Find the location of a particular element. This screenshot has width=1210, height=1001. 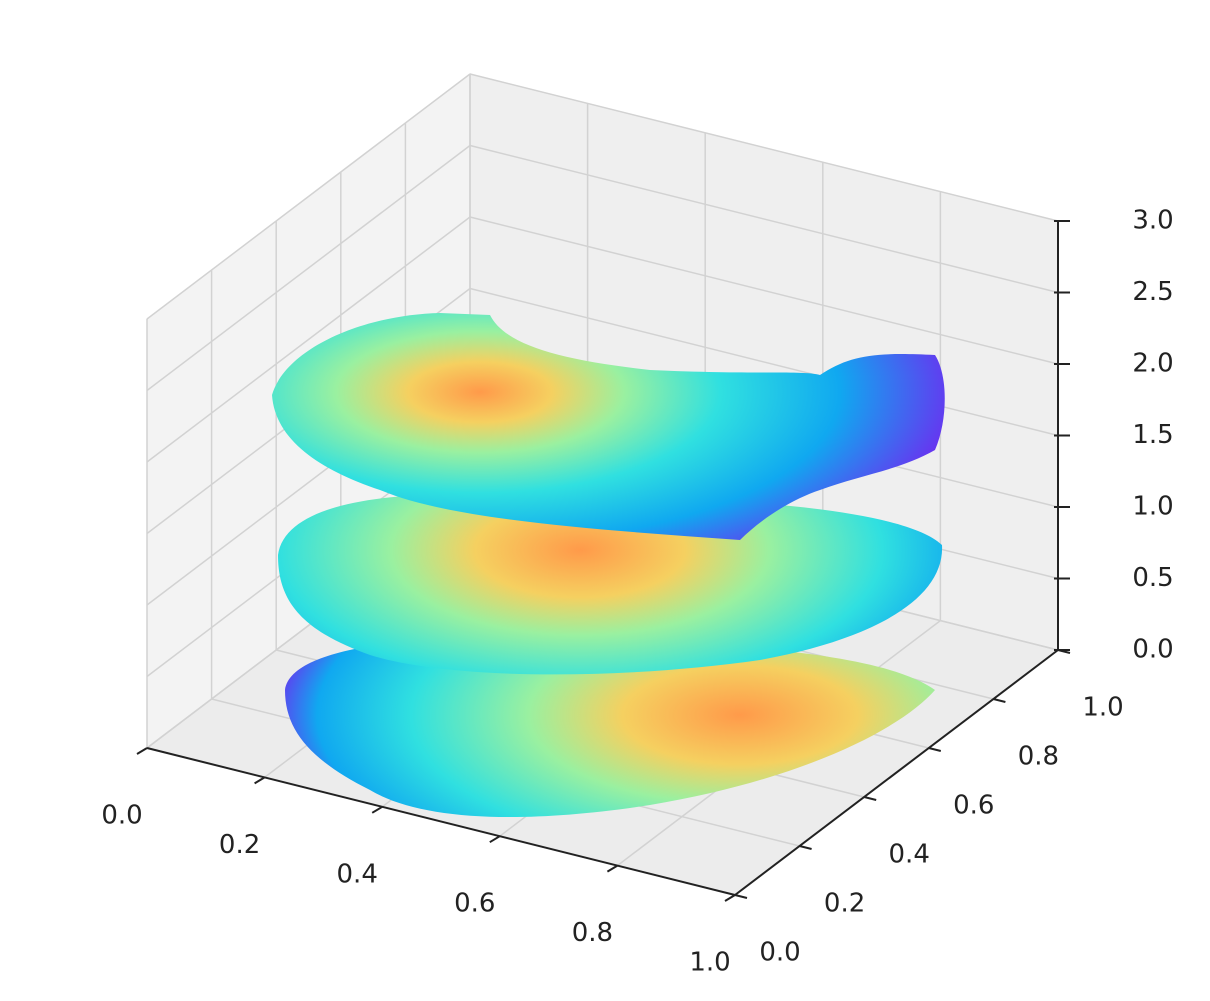

z-tick-label: 3.0 is located at coordinates (1152, 221).